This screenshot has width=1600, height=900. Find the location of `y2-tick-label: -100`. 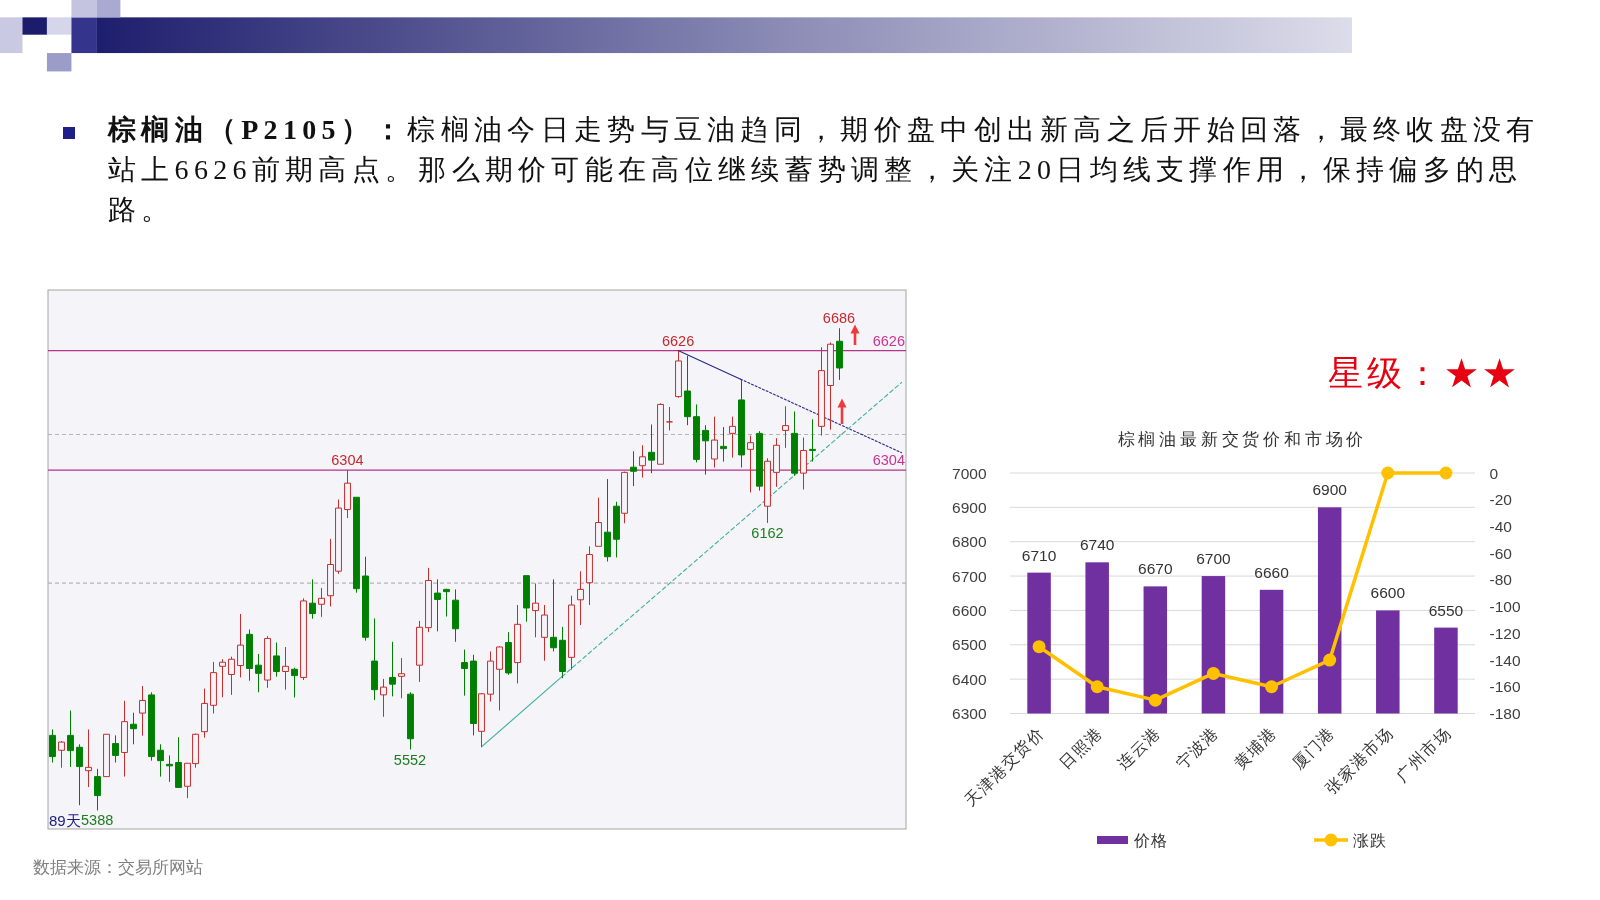

y2-tick-label: -100 is located at coordinates (1505, 607).